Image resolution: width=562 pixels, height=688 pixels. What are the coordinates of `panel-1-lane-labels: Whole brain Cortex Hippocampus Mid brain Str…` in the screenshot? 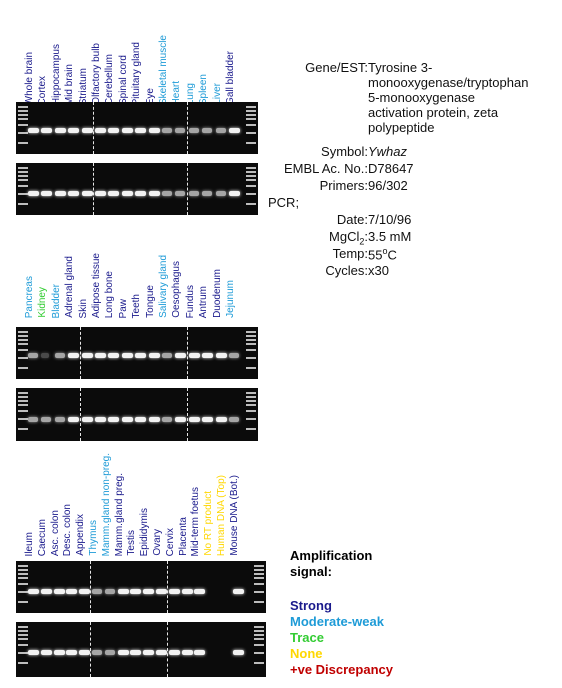 It's located at (138, 55).